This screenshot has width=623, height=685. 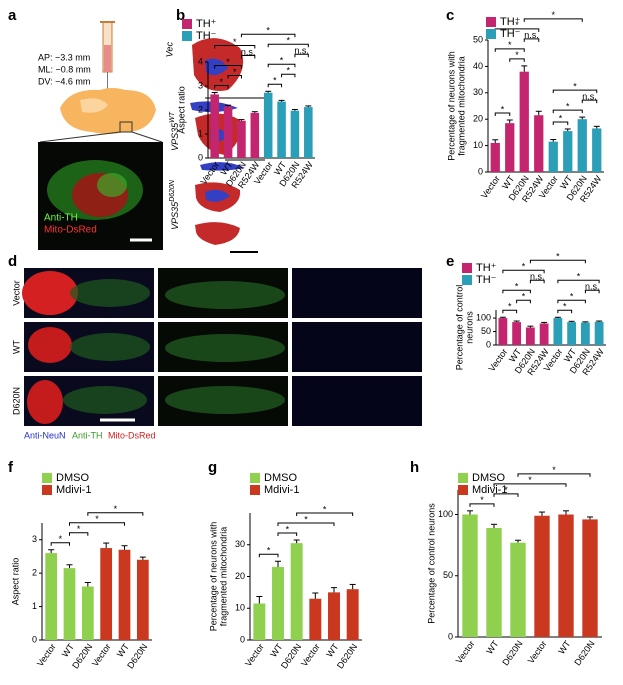 What do you see at coordinates (240, 608) in the screenshot?
I see `y-tick-label: 10` at bounding box center [240, 608].